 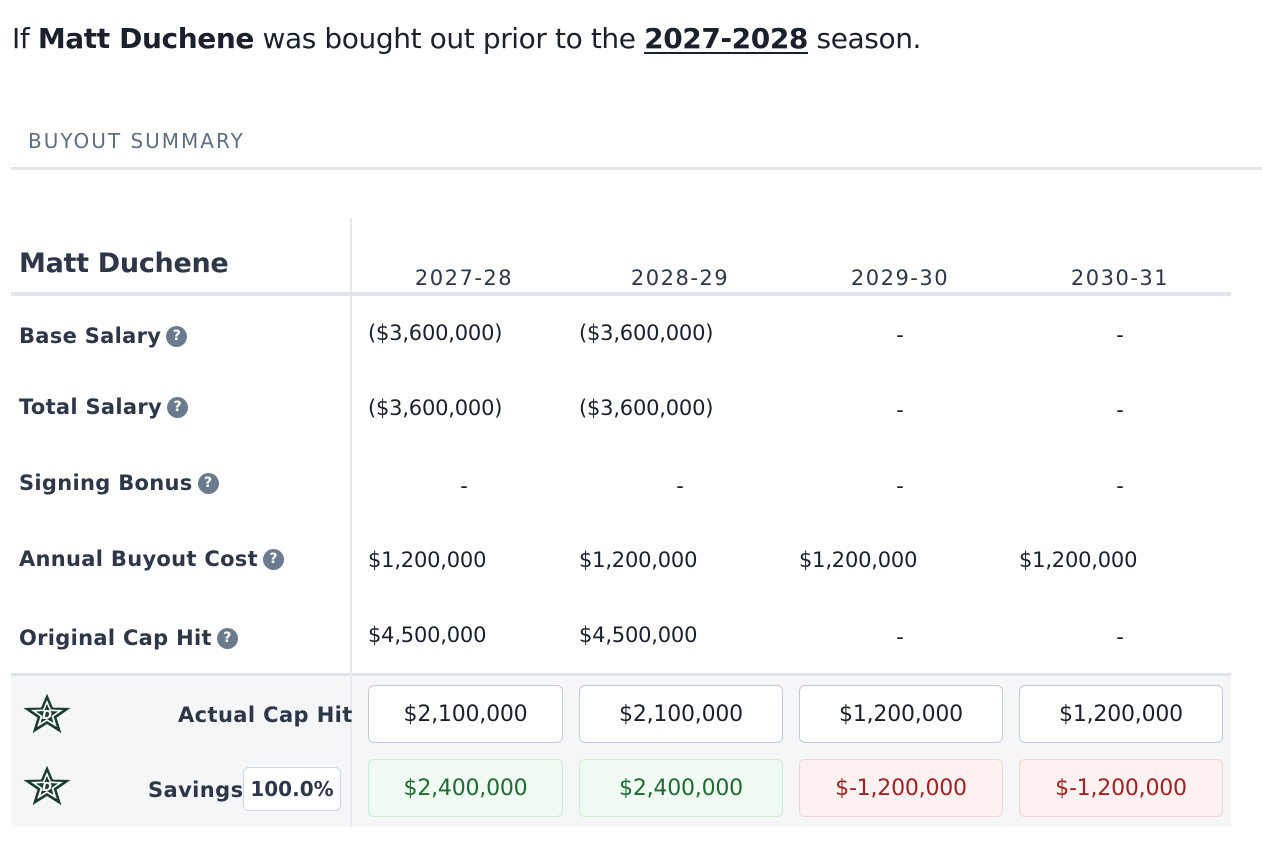 I want to click on row-label-text: Signing Bonus, so click(x=106, y=483).